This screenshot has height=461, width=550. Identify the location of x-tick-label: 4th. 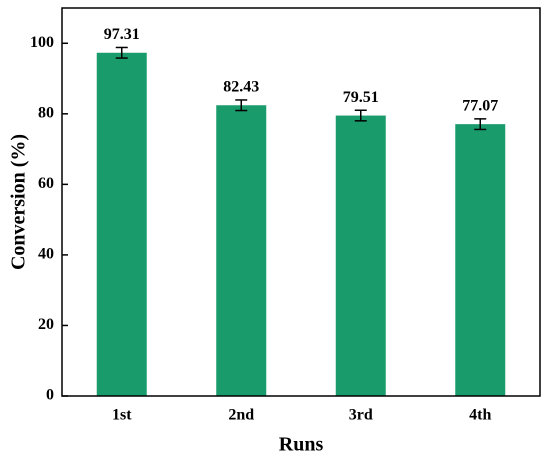
(480, 415).